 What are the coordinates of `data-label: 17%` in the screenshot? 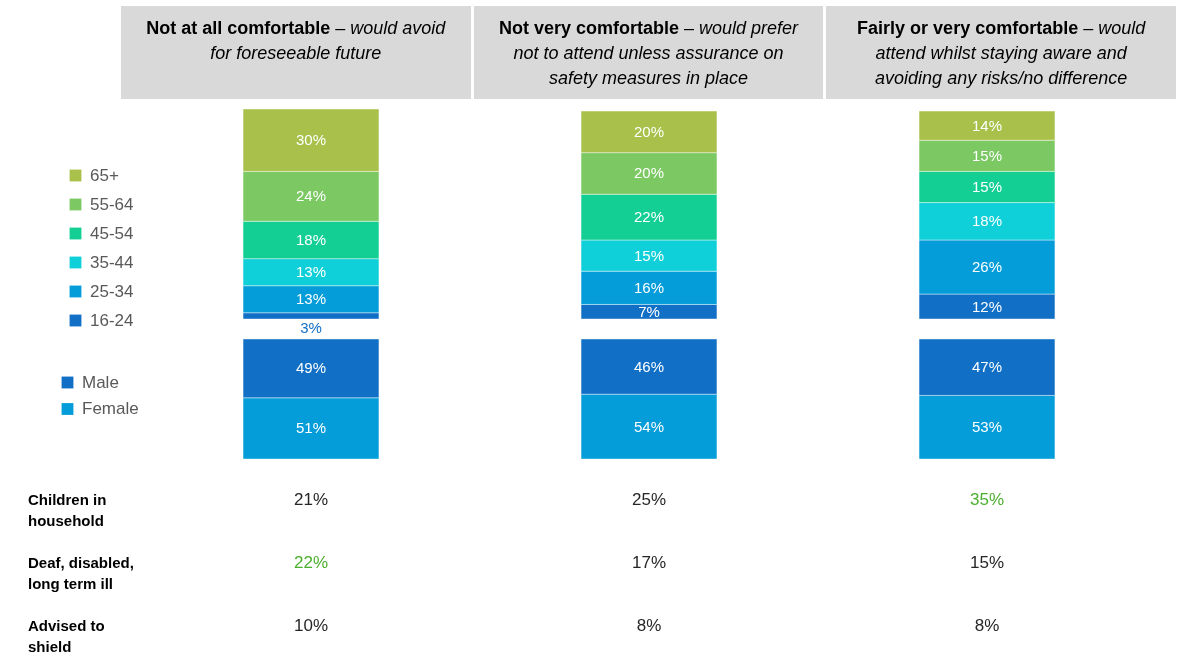 It's located at (649, 562).